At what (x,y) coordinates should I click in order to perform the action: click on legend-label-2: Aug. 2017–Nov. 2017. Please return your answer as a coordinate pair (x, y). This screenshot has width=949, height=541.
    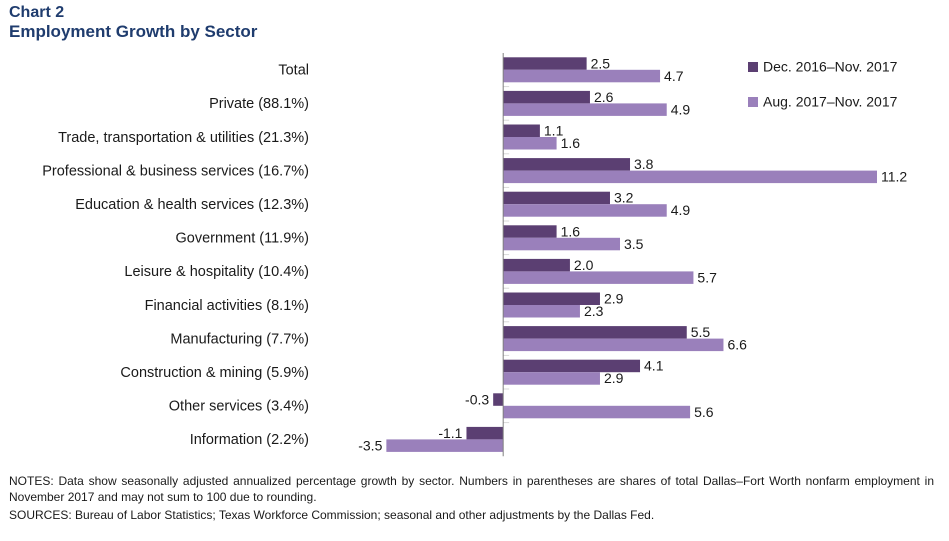
    Looking at the image, I should click on (830, 102).